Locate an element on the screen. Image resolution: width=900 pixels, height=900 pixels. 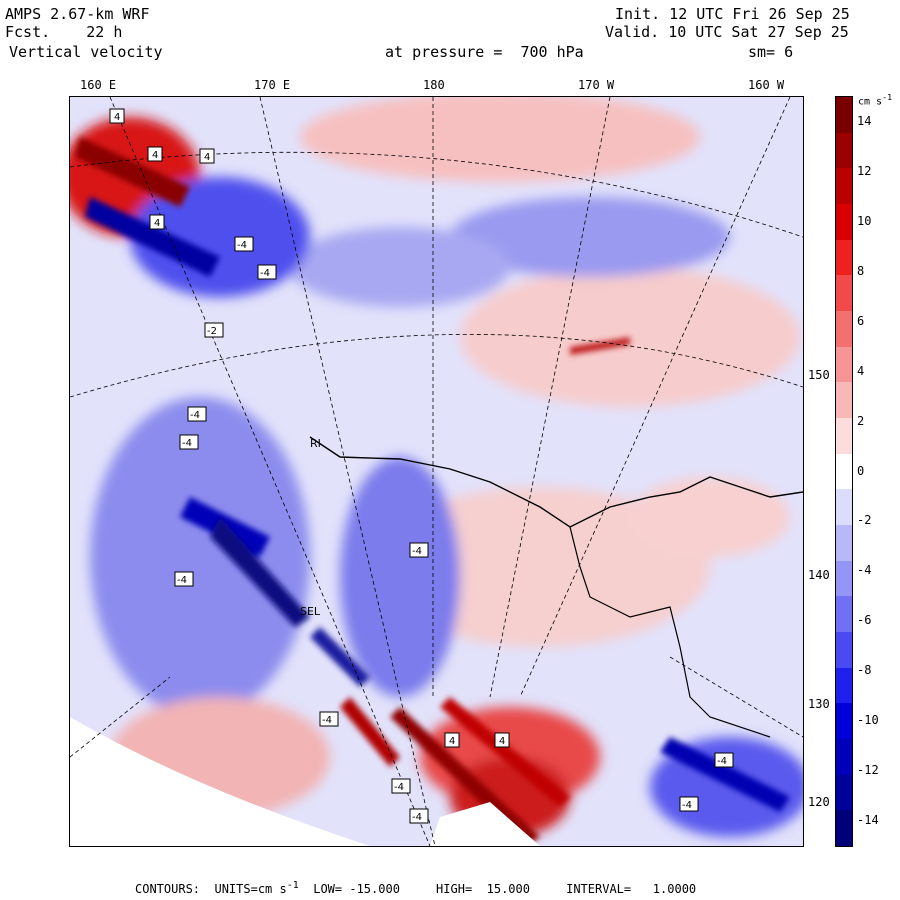
patch-pink-coast is located at coordinates (710, 517).